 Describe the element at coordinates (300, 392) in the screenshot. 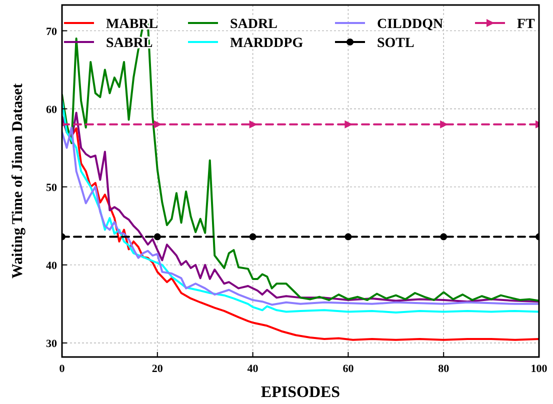

I see `x-axis-title: EPISODES` at that location.